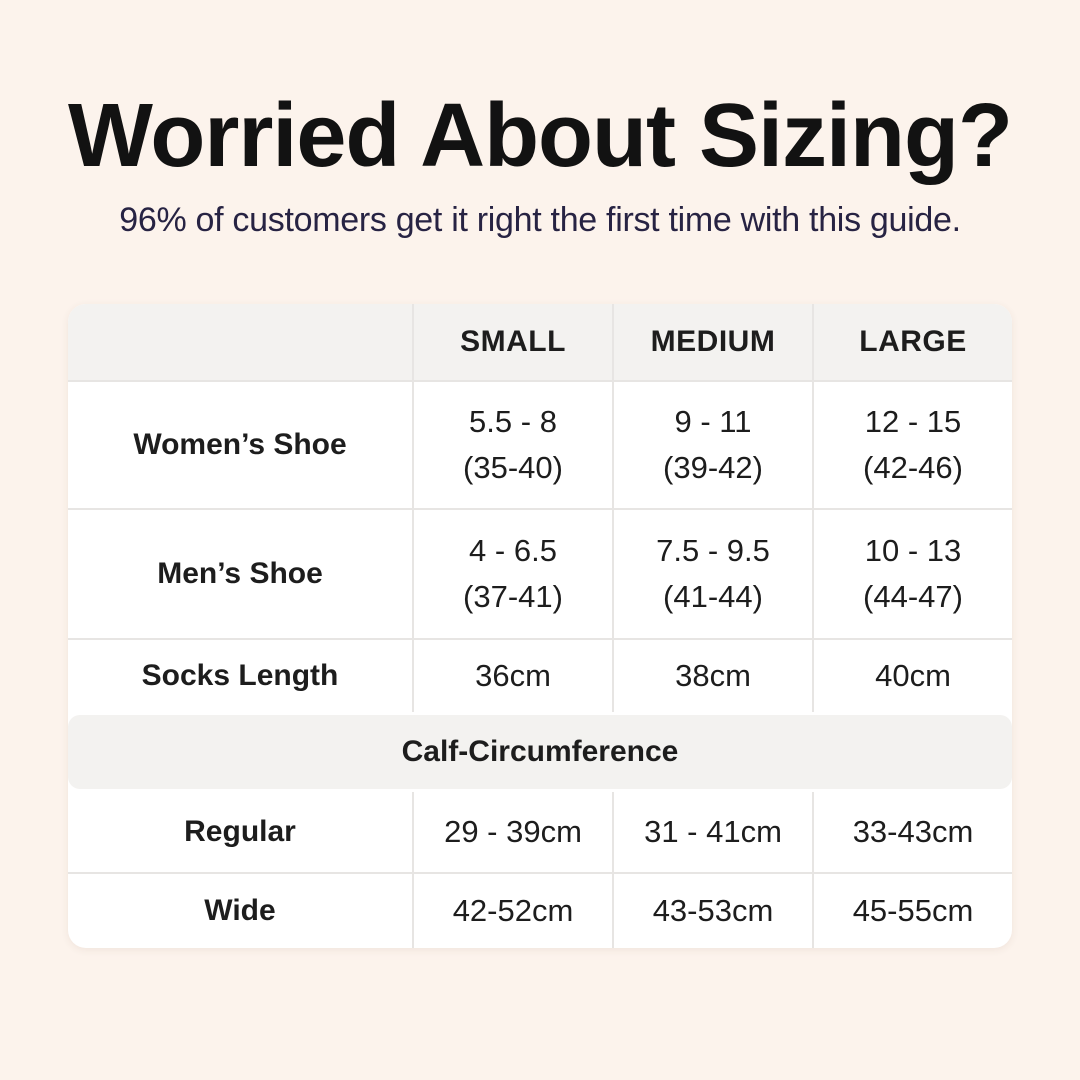  I want to click on table-cell: 36cm, so click(512, 676).